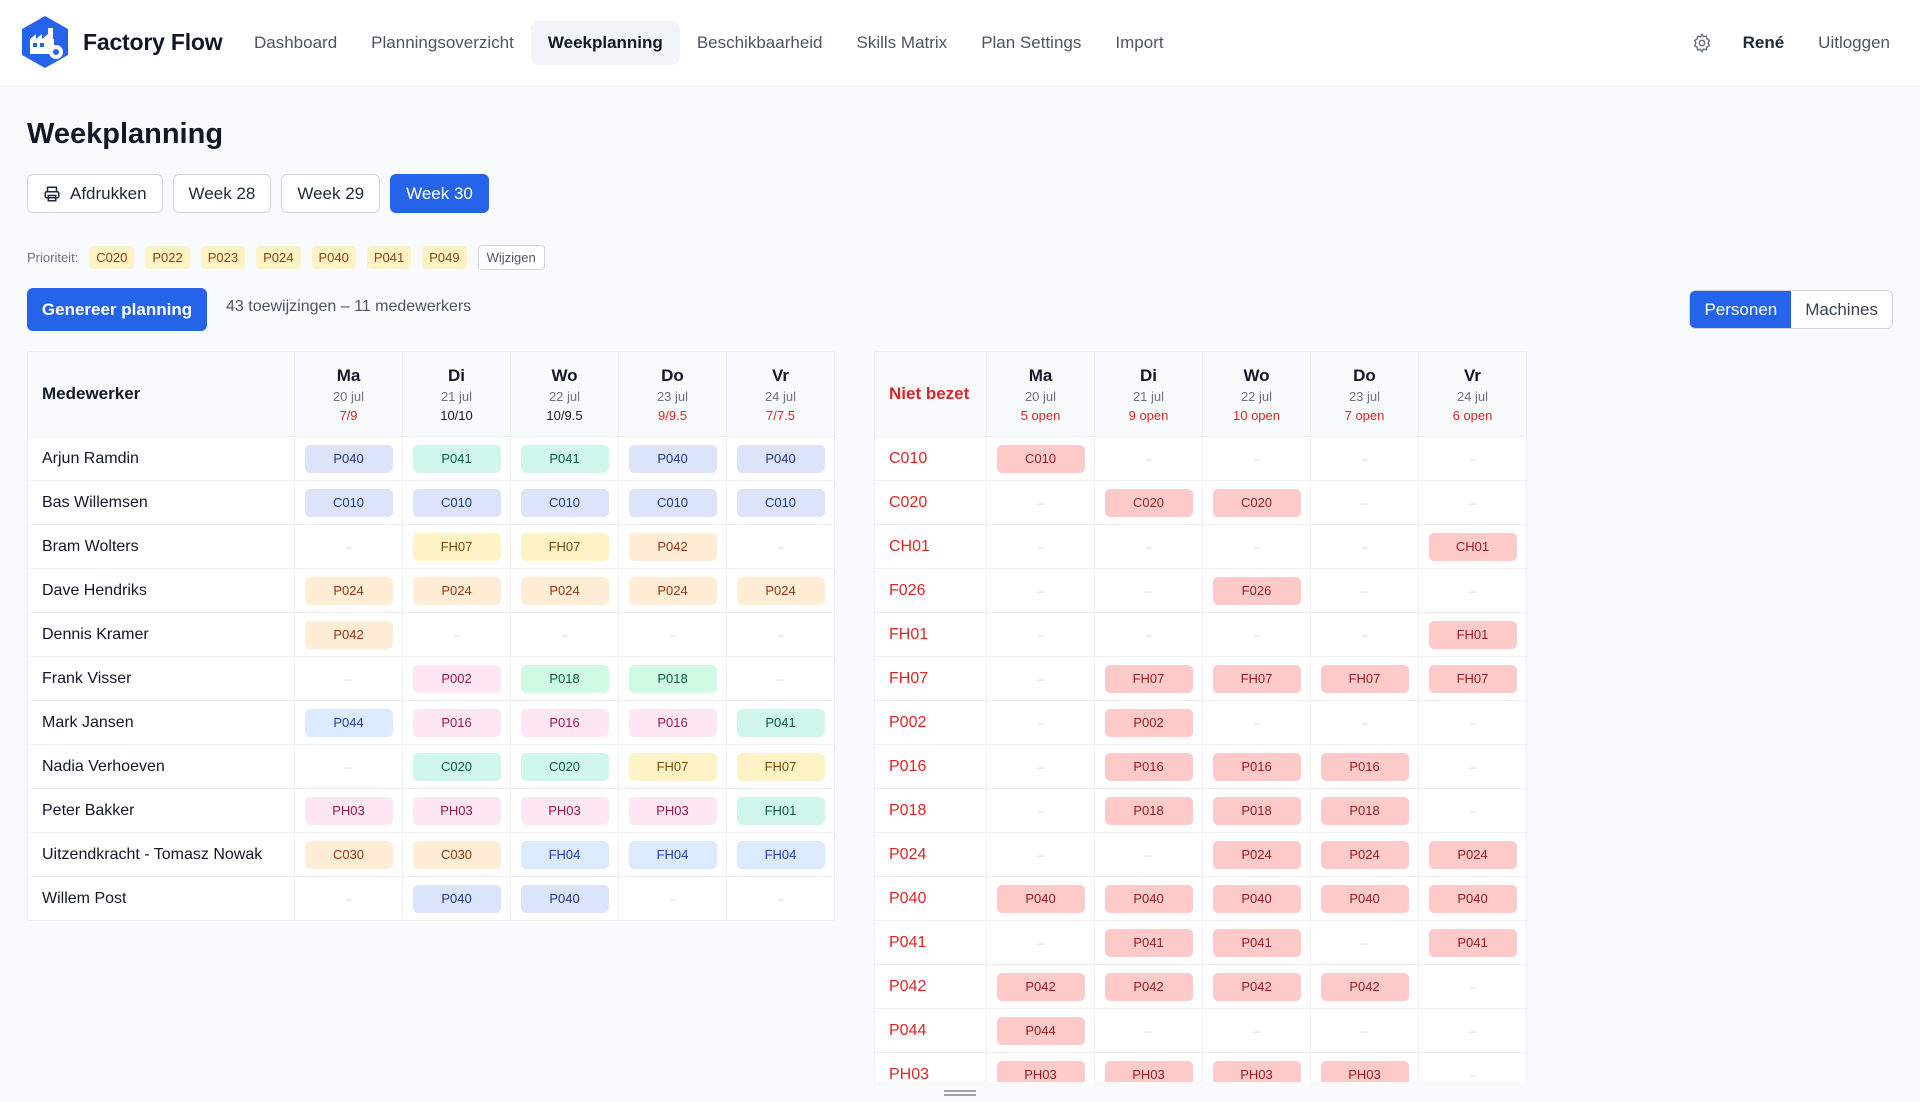 The image size is (1920, 1102). I want to click on open-cell: P016, so click(1256, 766).